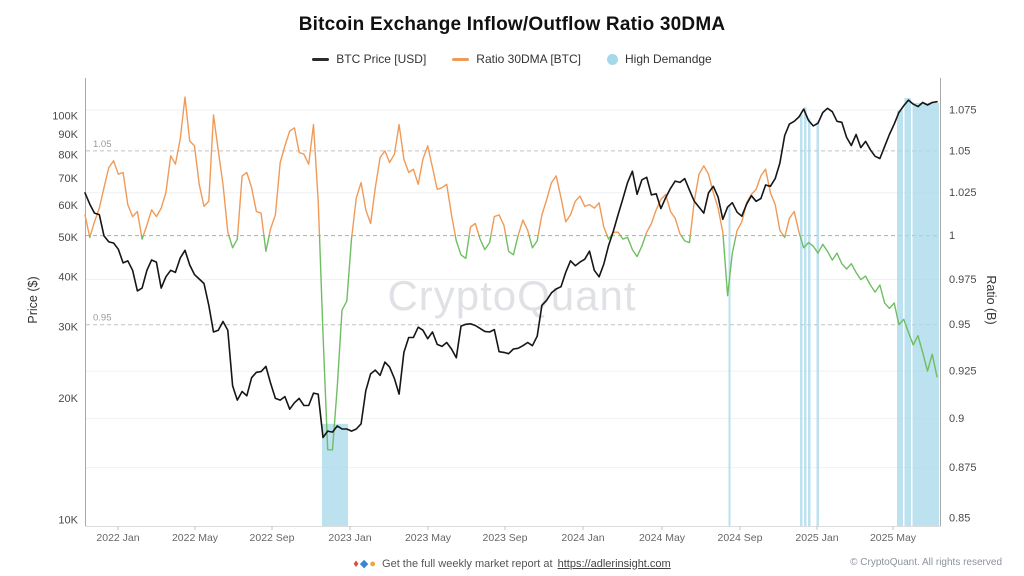 The width and height of the screenshot is (1024, 576). I want to click on right-axis-tick-label: 0.9, so click(956, 419).